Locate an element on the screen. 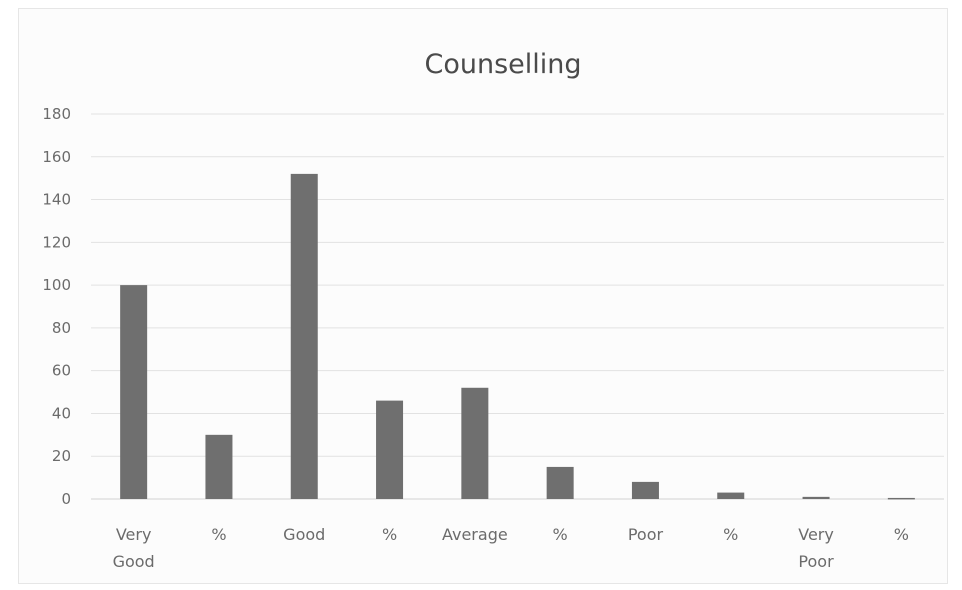 The width and height of the screenshot is (962, 590). y-tick-label: 40 is located at coordinates (61, 413).